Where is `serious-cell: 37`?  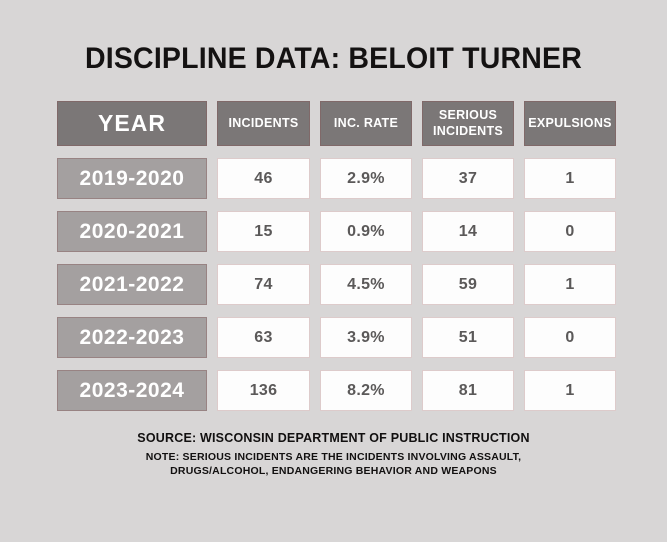 serious-cell: 37 is located at coordinates (468, 178).